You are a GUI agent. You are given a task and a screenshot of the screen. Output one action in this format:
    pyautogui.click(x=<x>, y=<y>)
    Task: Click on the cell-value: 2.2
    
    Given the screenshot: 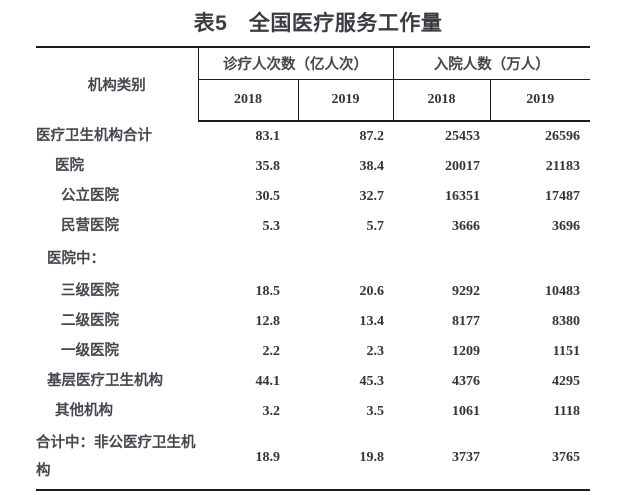 What is the action you would take?
    pyautogui.click(x=271, y=351)
    